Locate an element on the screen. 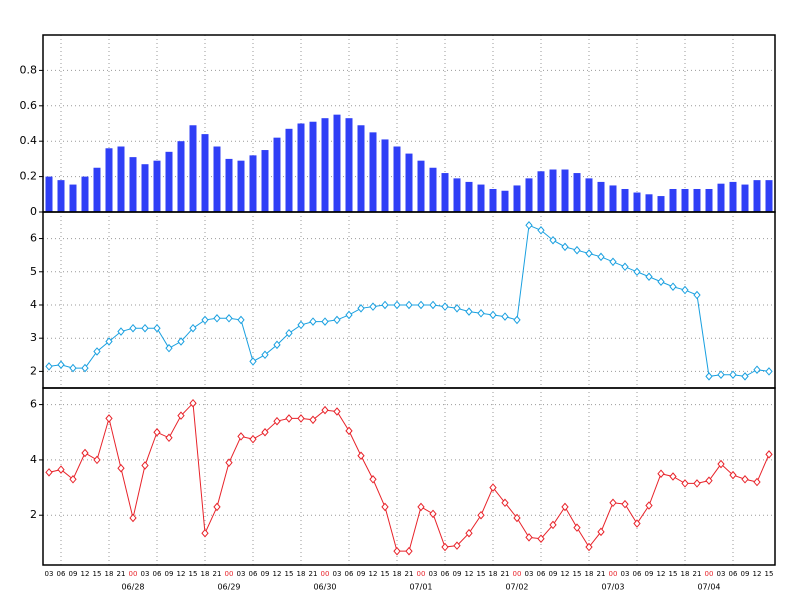 This screenshot has height=600, width=800. x-tick-label: 18 is located at coordinates (493, 574).